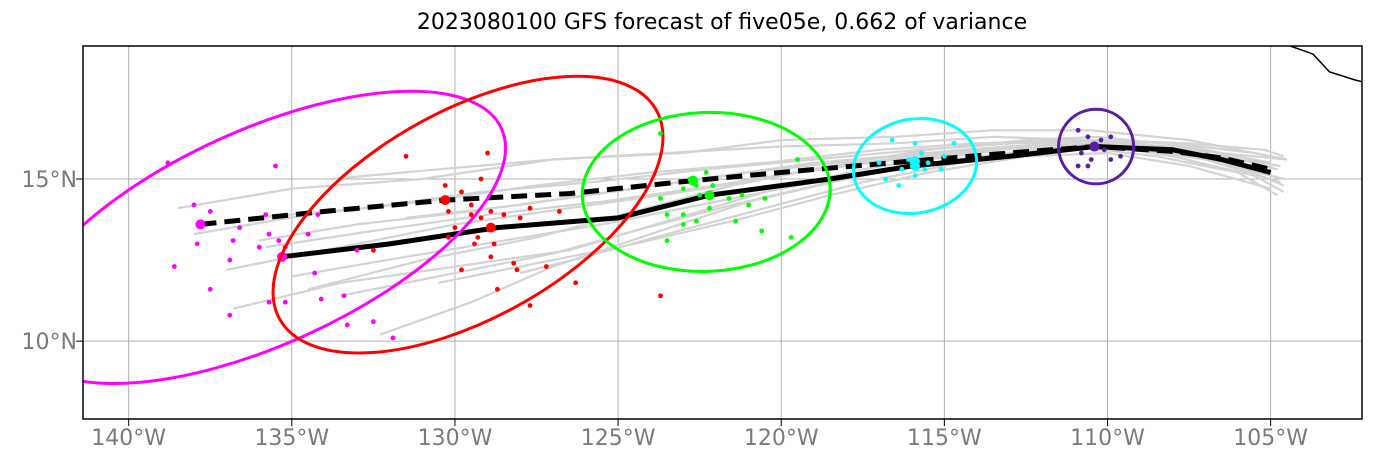  What do you see at coordinates (128, 438) in the screenshot?
I see `x-tick-label: 140°W` at bounding box center [128, 438].